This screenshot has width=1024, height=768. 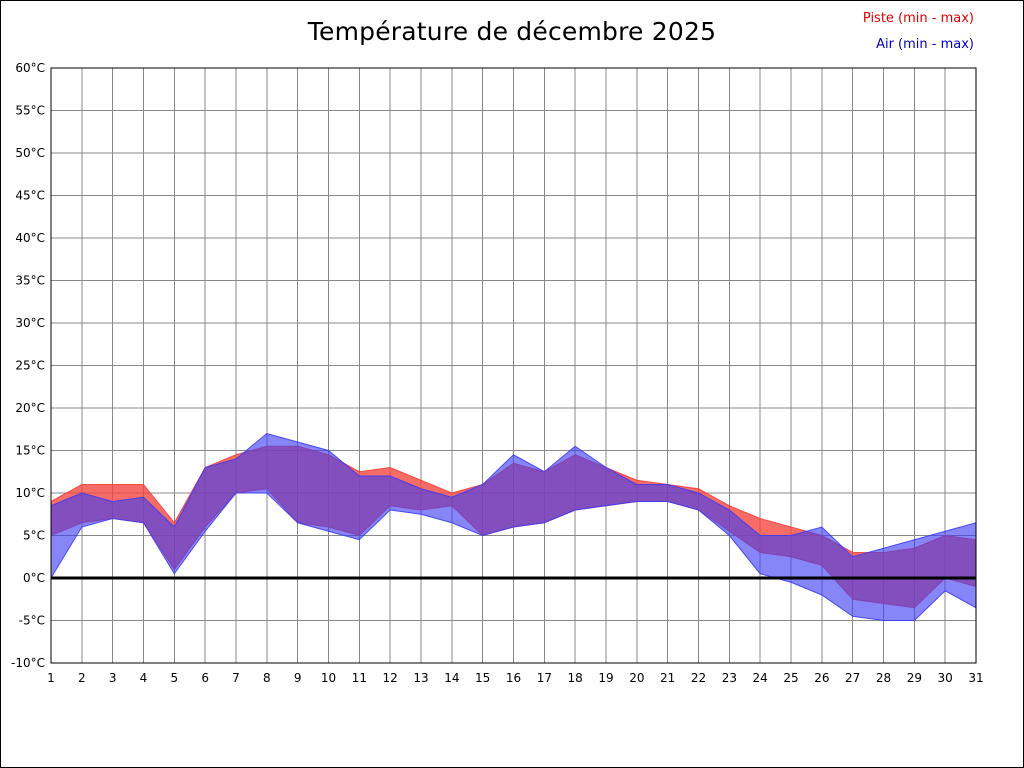 I want to click on svg-text: 14, so click(x=451, y=678).